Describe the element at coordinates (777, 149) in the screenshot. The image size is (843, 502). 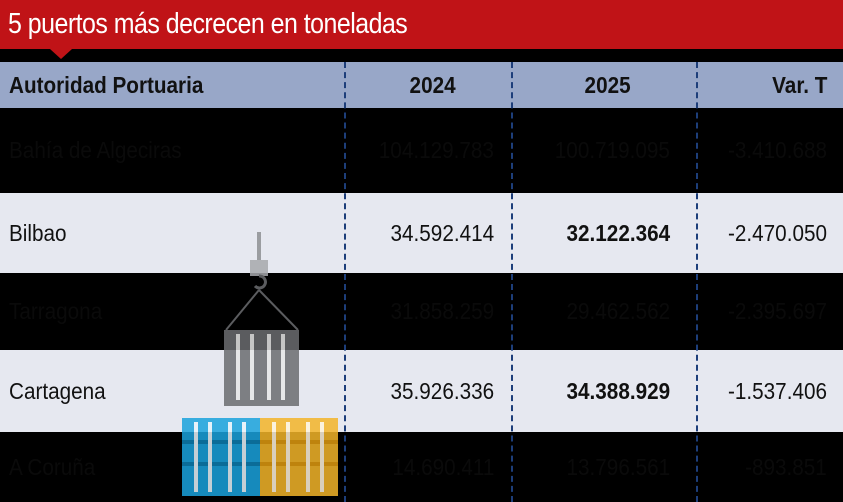
I see `value-var: -3.410.688` at that location.